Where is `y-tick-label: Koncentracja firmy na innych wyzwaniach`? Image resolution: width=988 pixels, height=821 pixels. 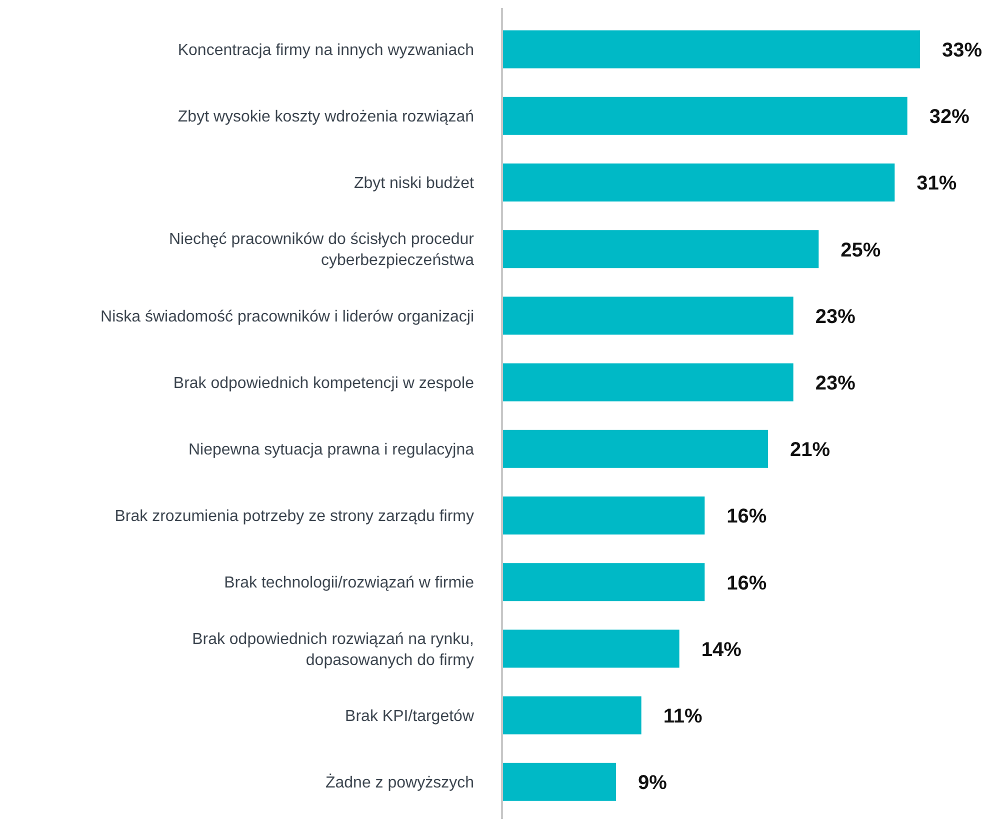 y-tick-label: Koncentracja firmy na innych wyzwaniach is located at coordinates (326, 50).